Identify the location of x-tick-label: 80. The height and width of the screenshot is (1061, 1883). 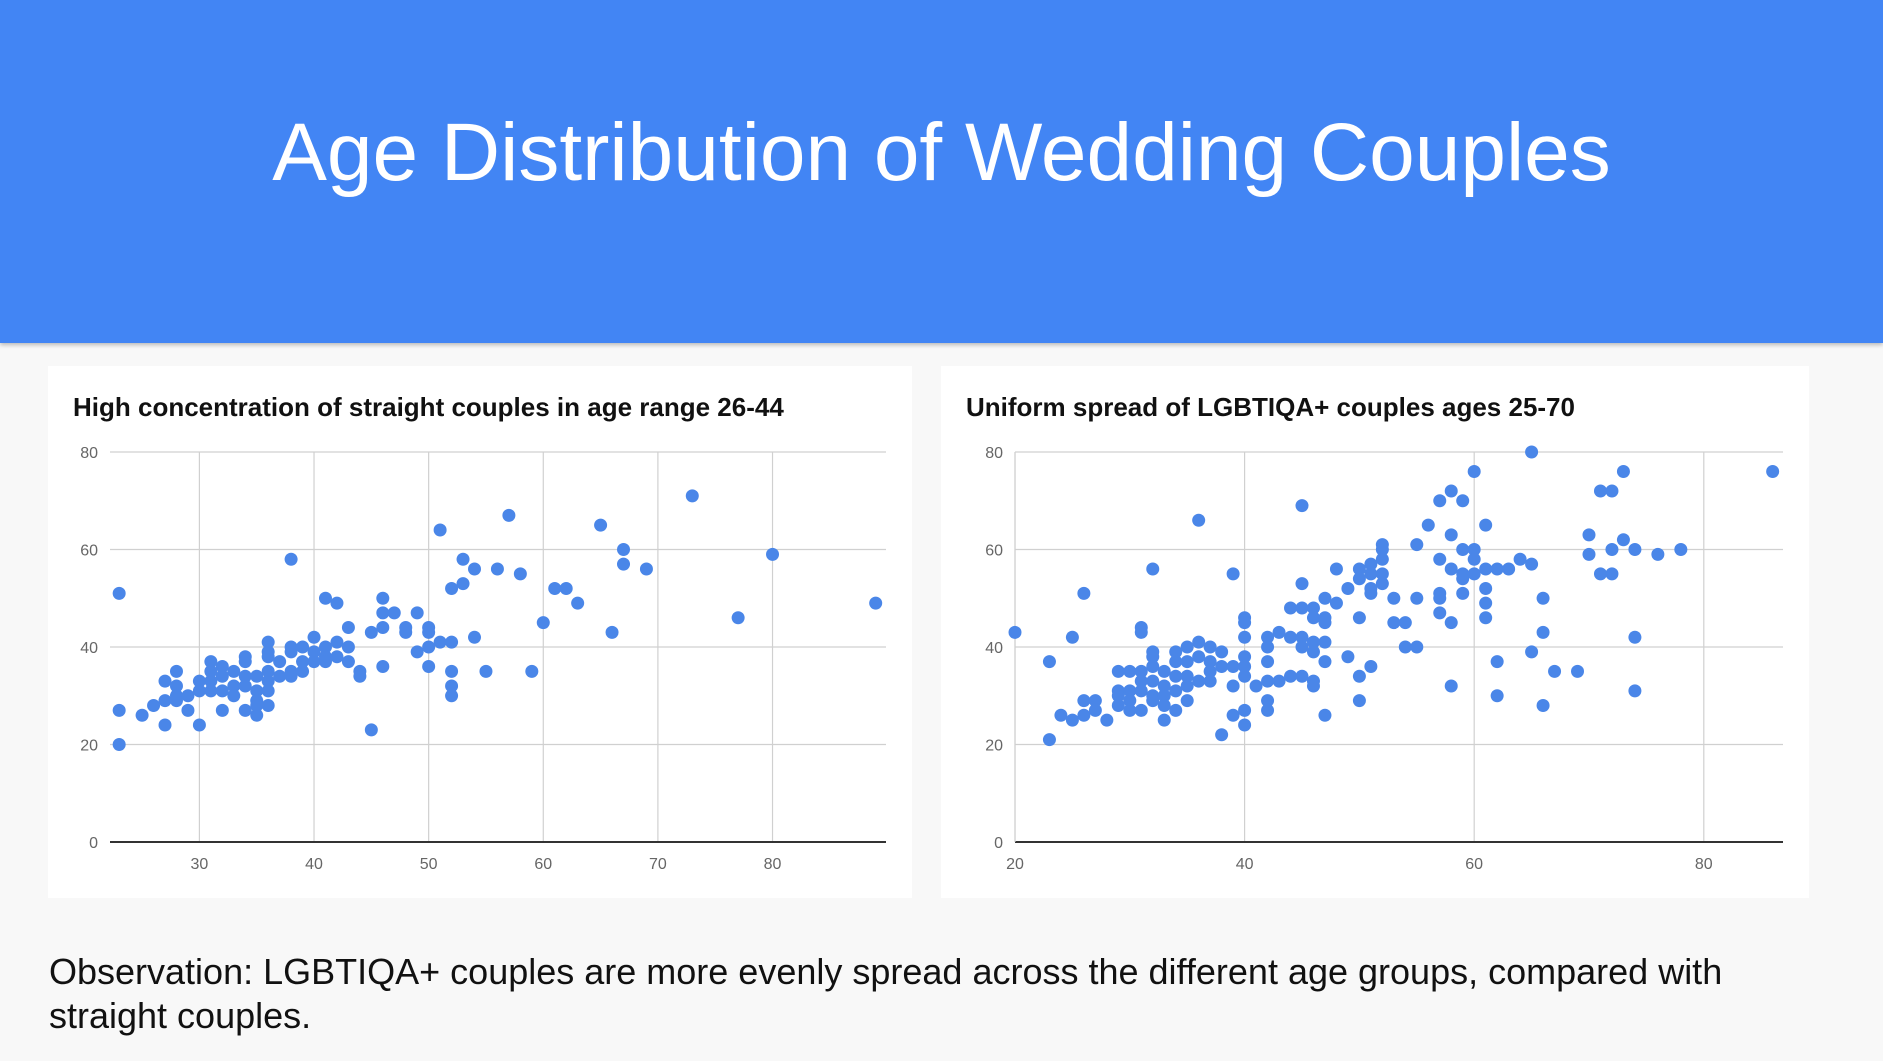
(1704, 864).